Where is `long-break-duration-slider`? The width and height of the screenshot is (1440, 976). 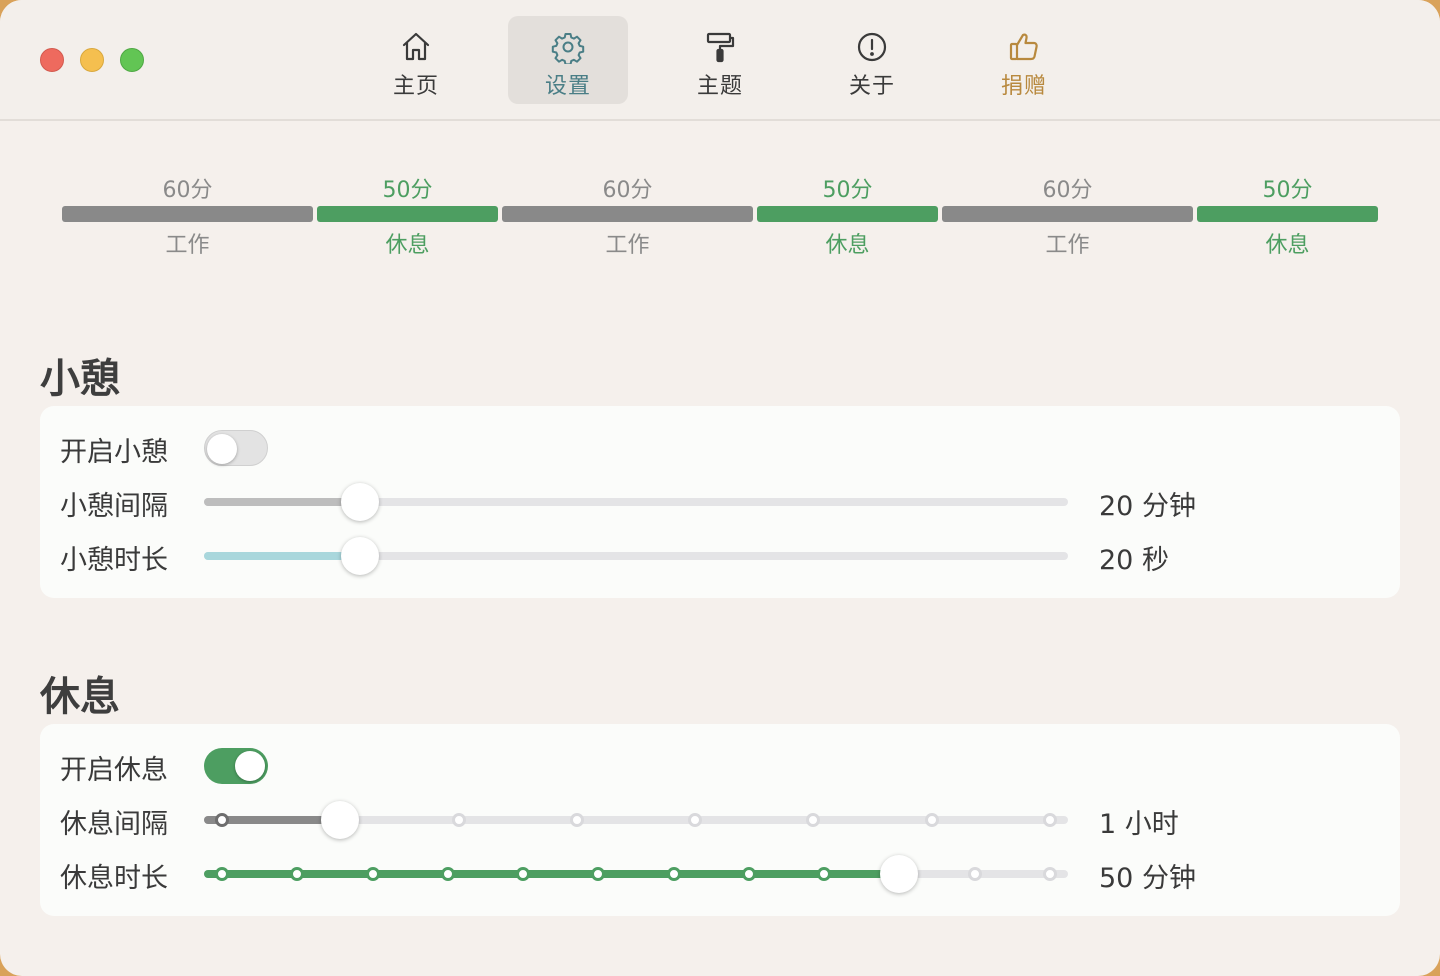 long-break-duration-slider is located at coordinates (636, 874).